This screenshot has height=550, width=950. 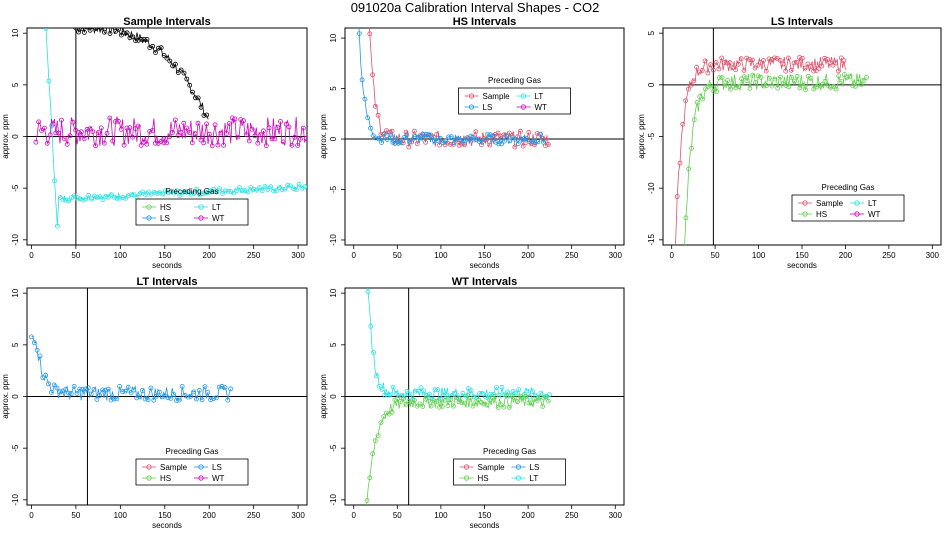 I want to click on y-tick-label: -10, so click(x=333, y=500).